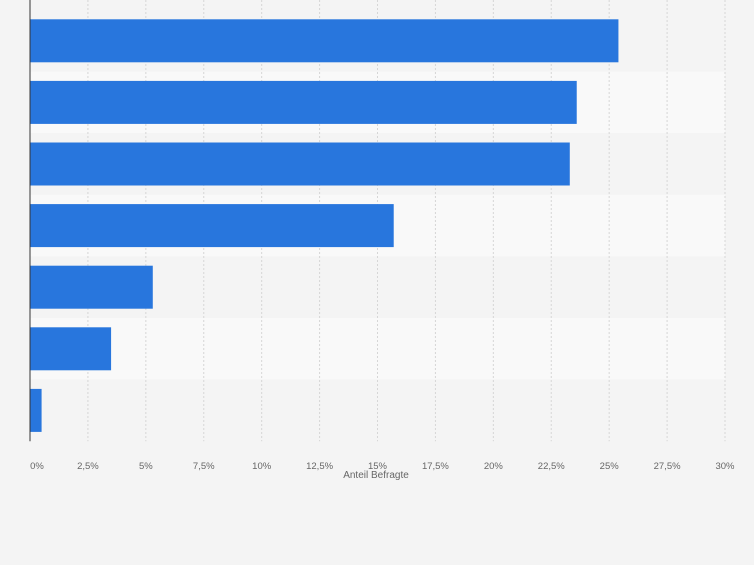 The image size is (754, 565). I want to click on x-tick-label: 15%, so click(378, 466).